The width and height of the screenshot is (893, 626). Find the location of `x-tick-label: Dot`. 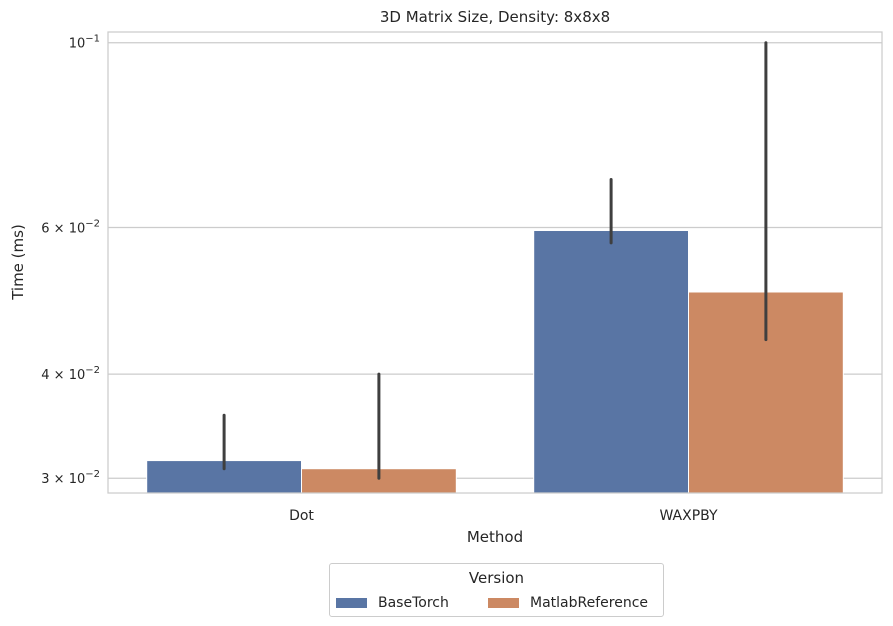

x-tick-label: Dot is located at coordinates (301, 516).